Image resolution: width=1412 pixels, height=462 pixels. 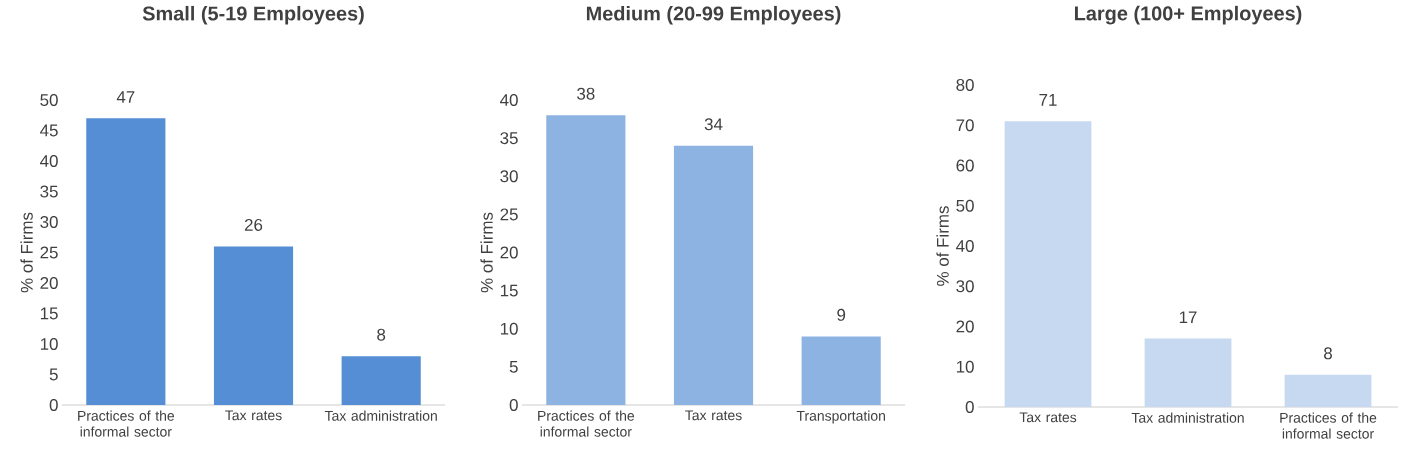 I want to click on y-tick-label: 70, so click(x=965, y=125).